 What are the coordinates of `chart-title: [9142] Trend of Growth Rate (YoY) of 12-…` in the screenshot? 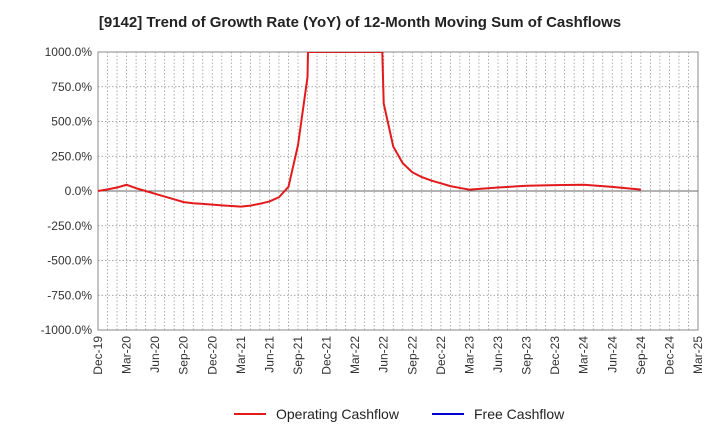 It's located at (360, 22).